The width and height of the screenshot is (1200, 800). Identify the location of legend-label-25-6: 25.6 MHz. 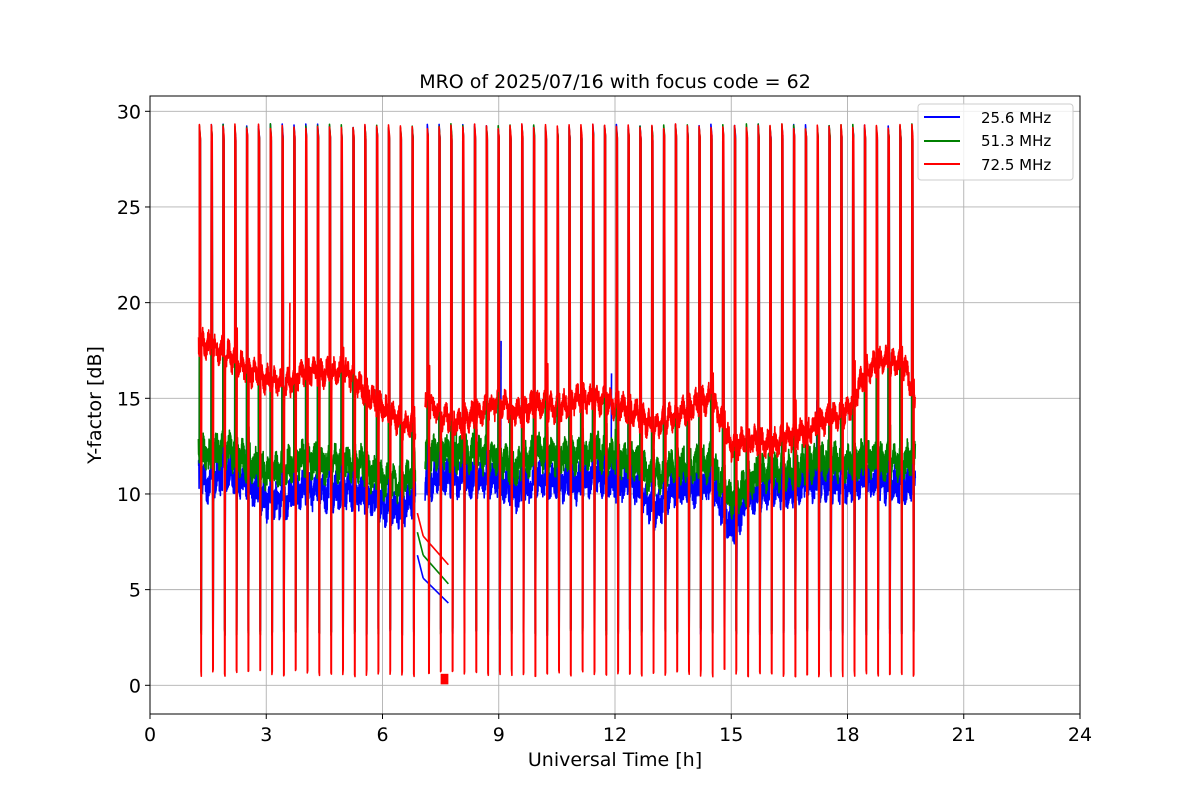
(1016, 118).